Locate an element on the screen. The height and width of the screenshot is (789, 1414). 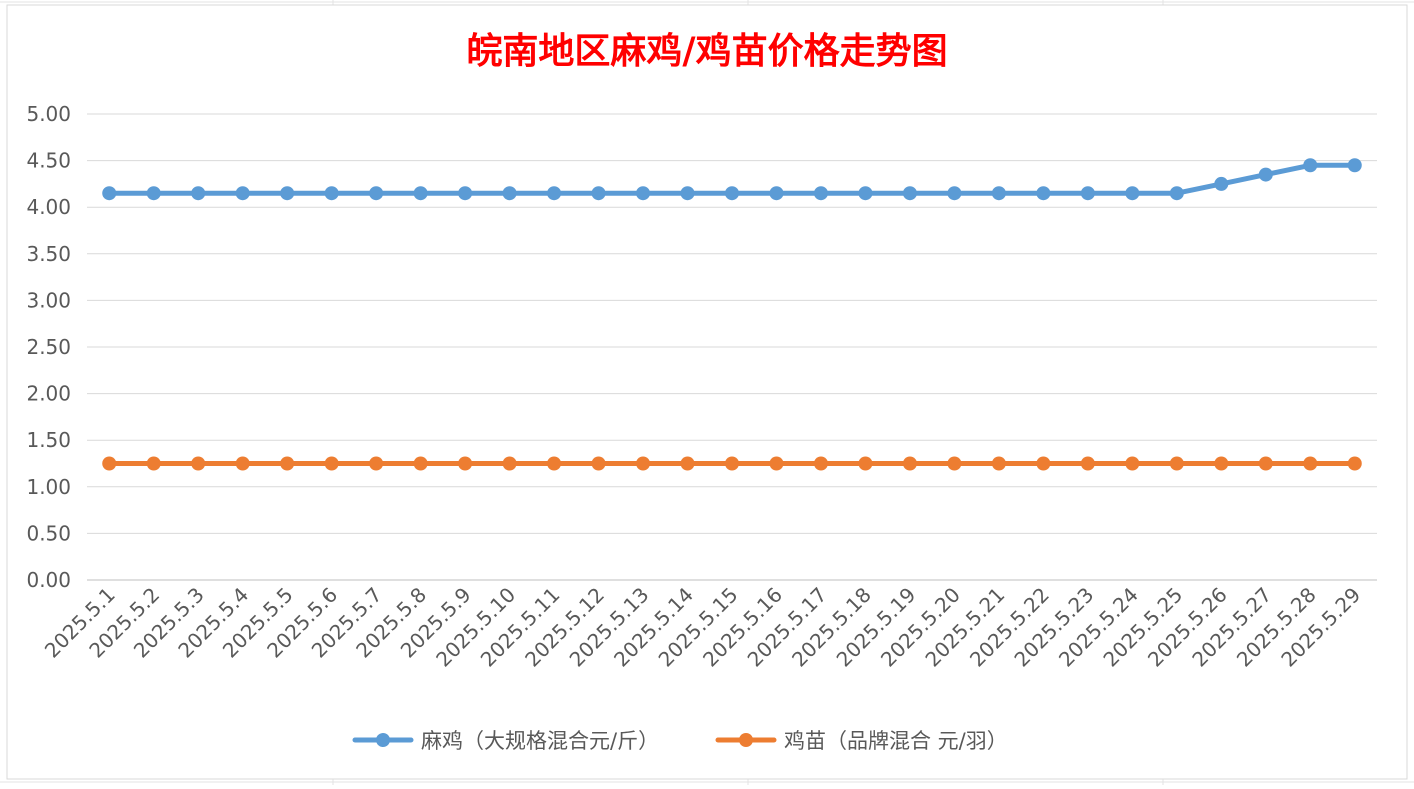
legend-entry-0: 麻鸡（大规格混合元/斤） is located at coordinates (505, 741).